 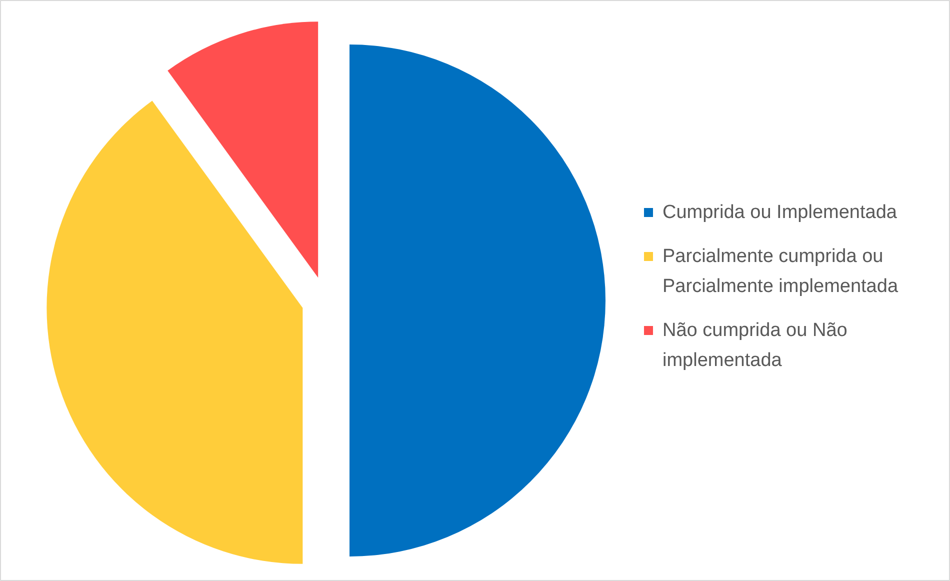 What do you see at coordinates (780, 271) in the screenshot?
I see `legend-label: Parcialmente cumprida ou Parcialmente implementada` at bounding box center [780, 271].